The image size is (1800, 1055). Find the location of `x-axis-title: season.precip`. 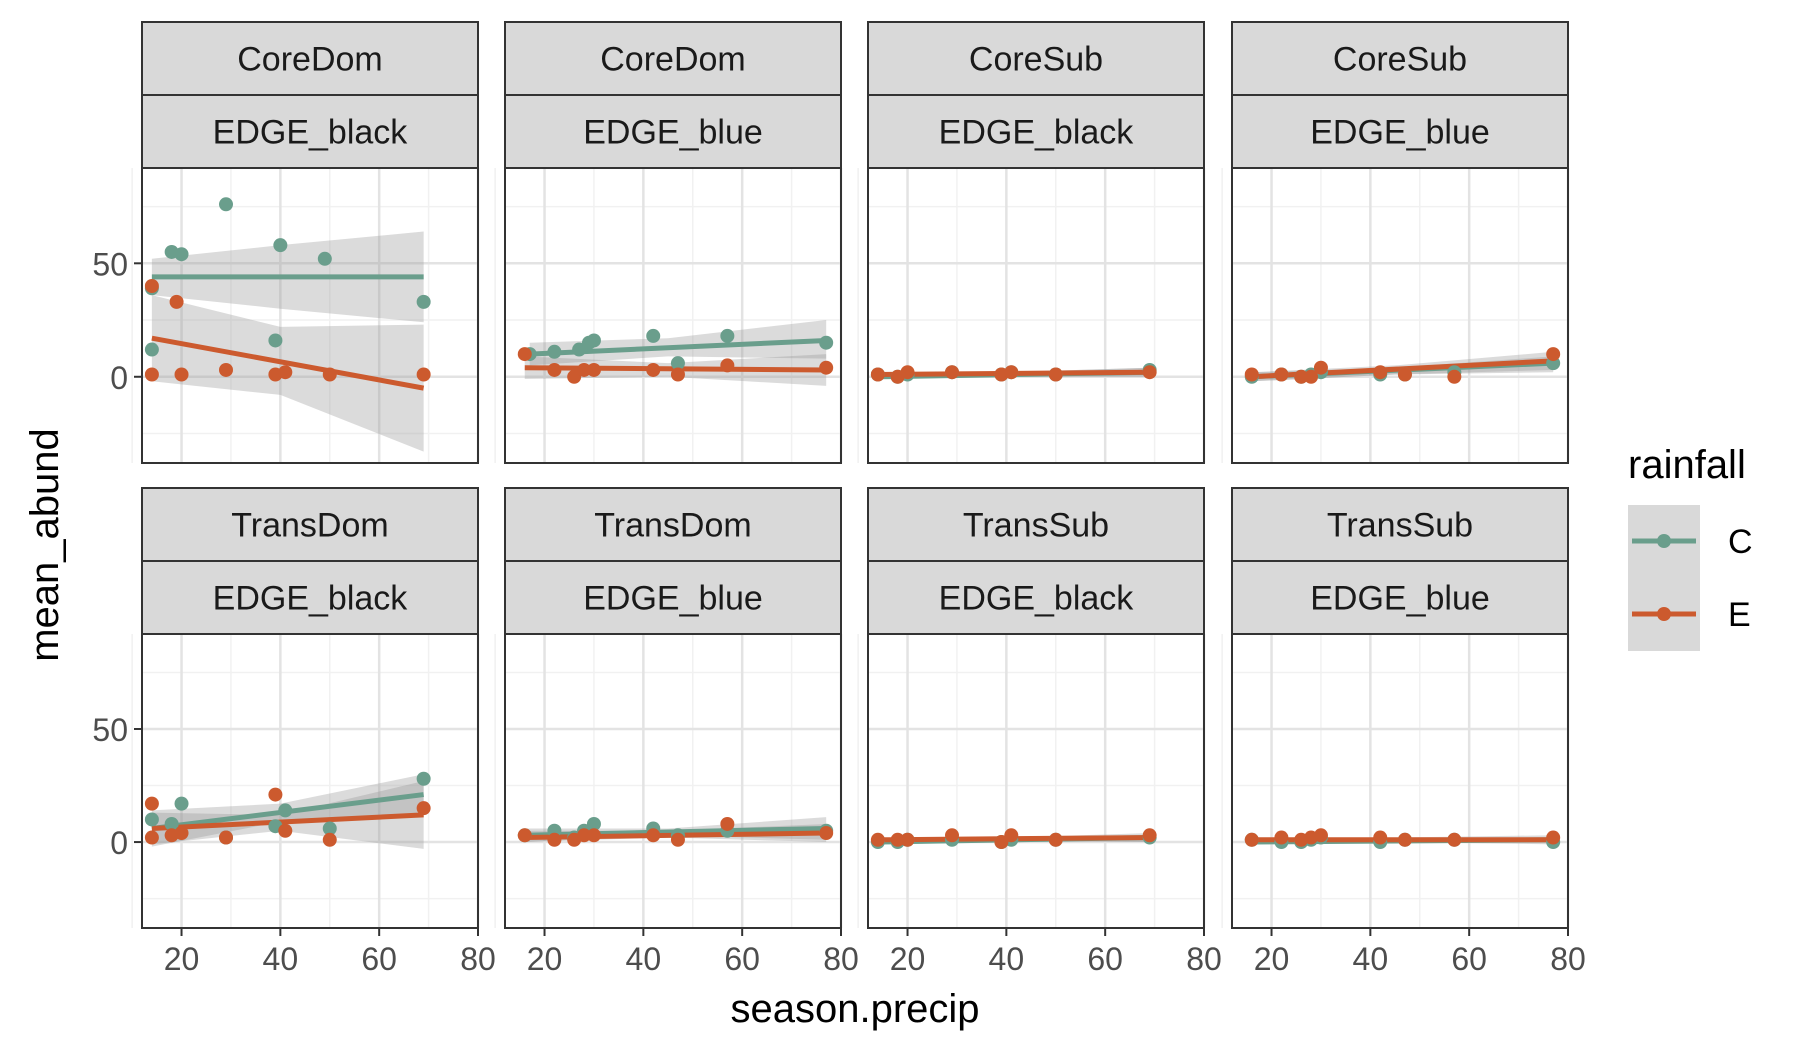

x-axis-title: season.precip is located at coordinates (854, 1009).